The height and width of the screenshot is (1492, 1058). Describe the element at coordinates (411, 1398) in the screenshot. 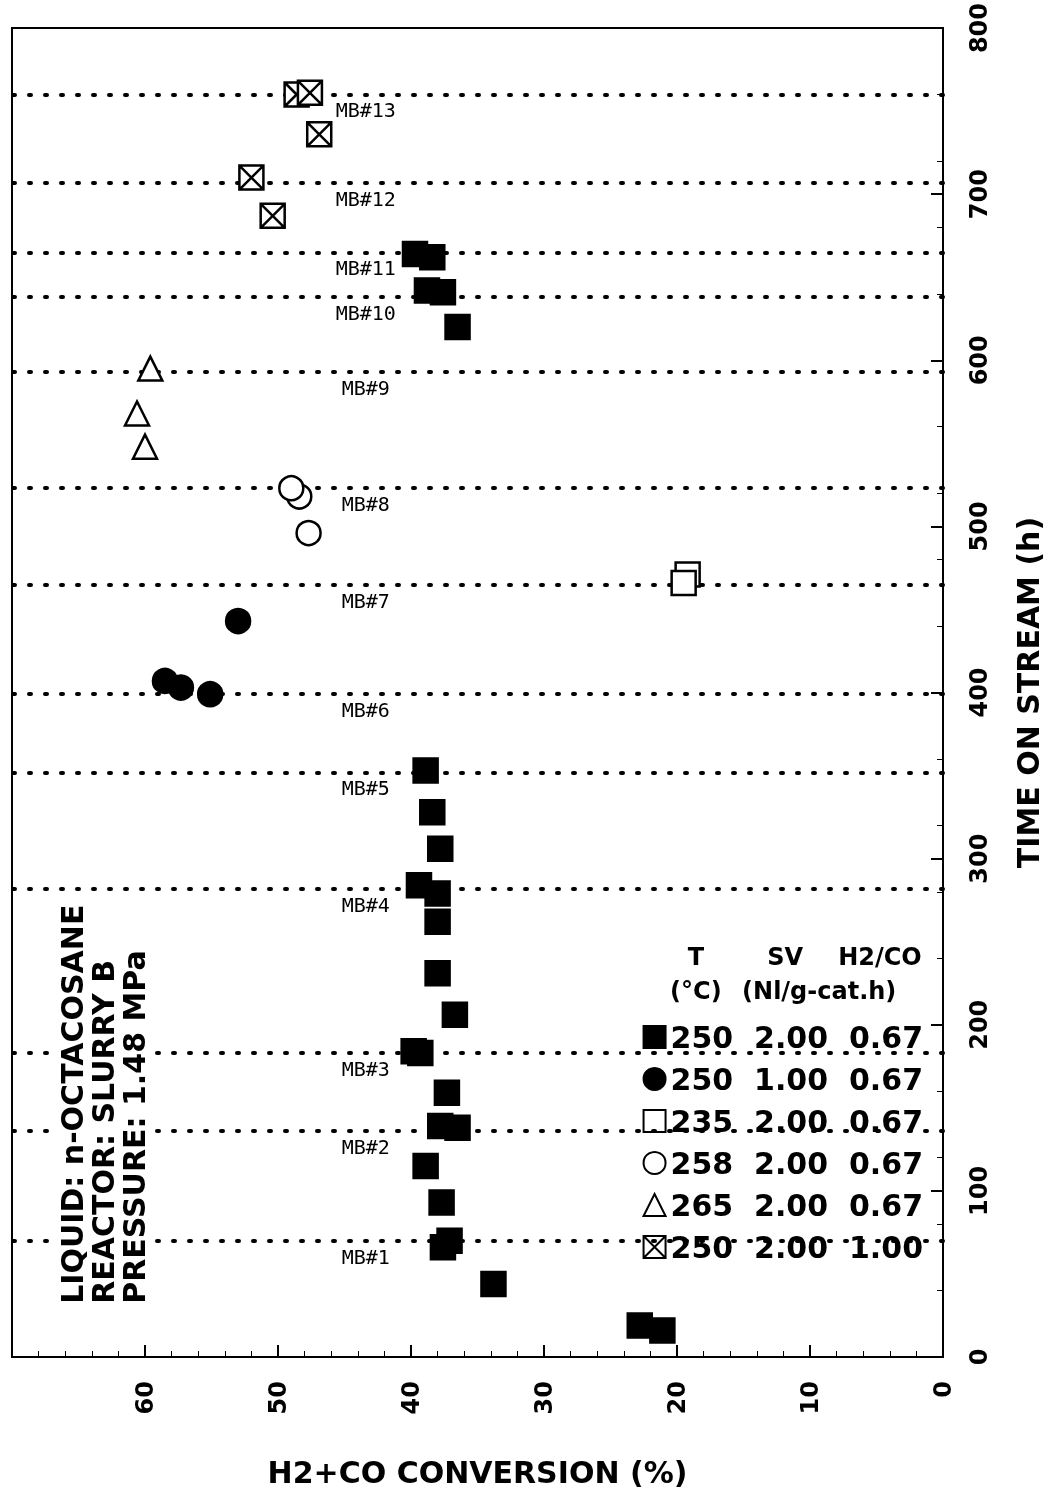

I see `x-tick-label: 40` at that location.